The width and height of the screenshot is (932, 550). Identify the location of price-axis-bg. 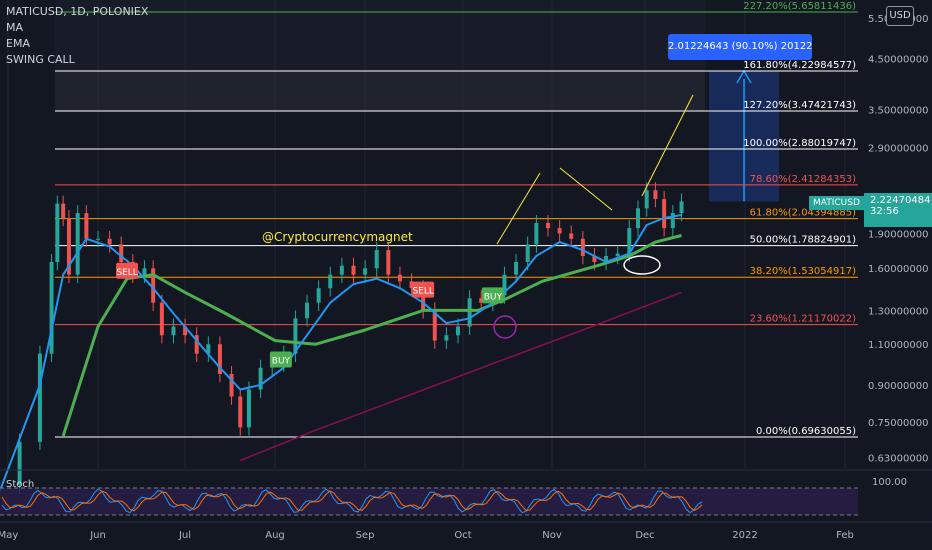
(895, 234).